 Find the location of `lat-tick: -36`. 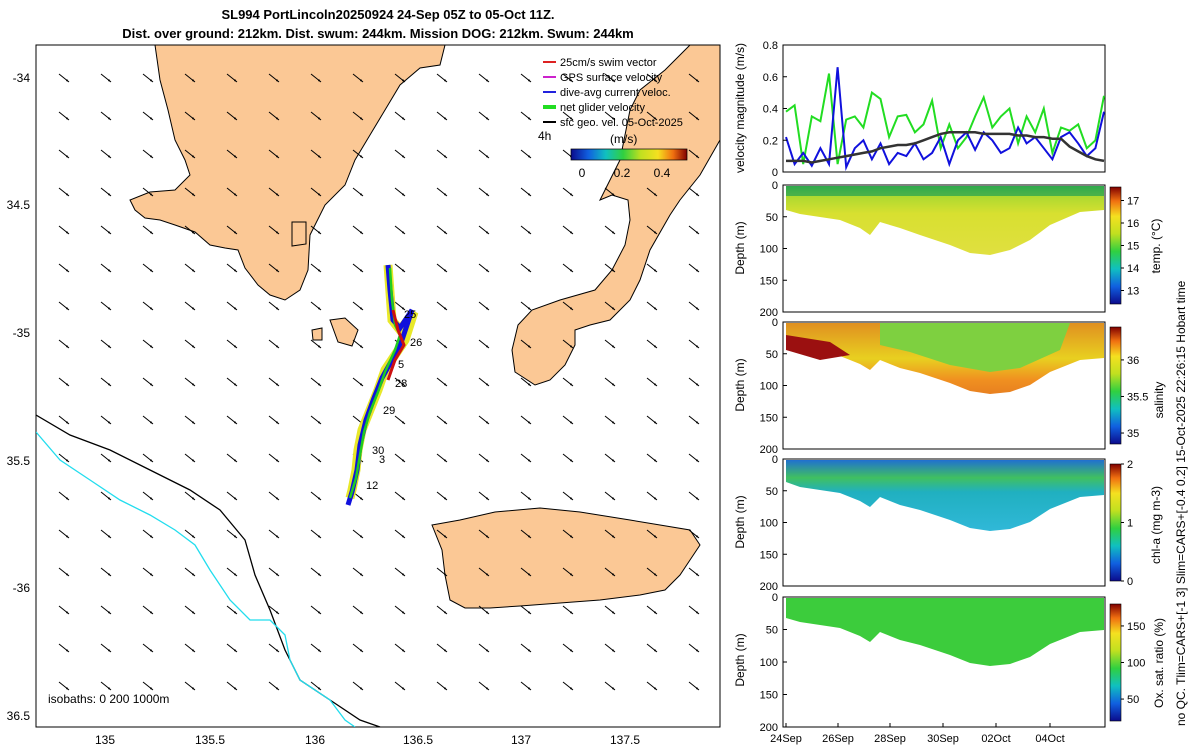

lat-tick: -36 is located at coordinates (22, 588).